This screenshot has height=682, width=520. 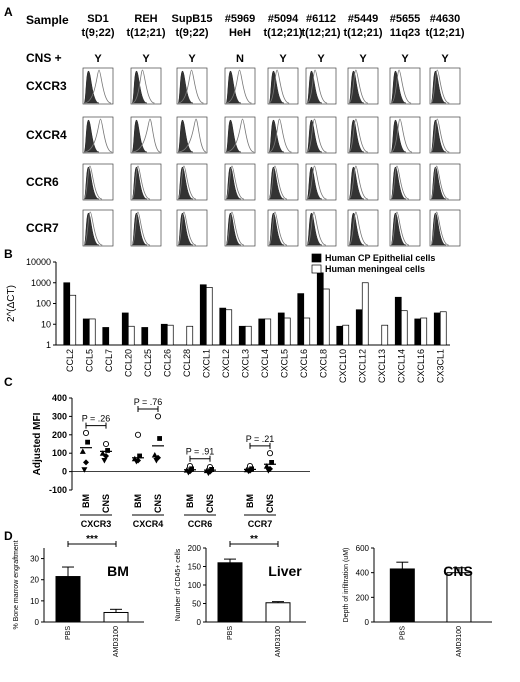 What do you see at coordinates (421, 366) in the screenshot?
I see `b-category-label: CXCL16` at bounding box center [421, 366].